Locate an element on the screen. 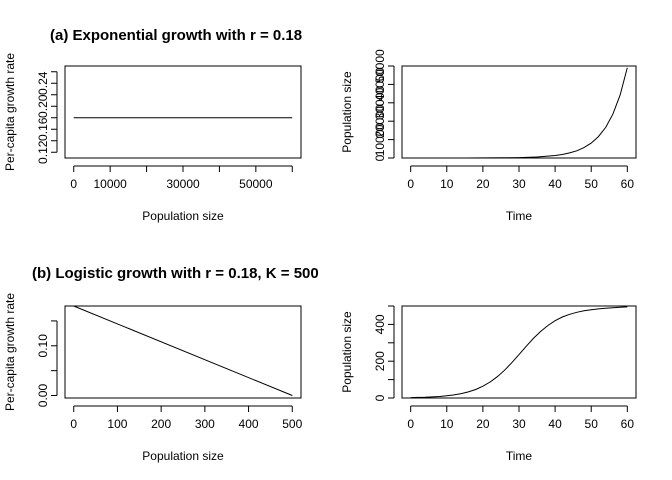 Image resolution: width=672 pixels, height=480 pixels. y-tick-label: 0.20 is located at coordinates (43, 106).